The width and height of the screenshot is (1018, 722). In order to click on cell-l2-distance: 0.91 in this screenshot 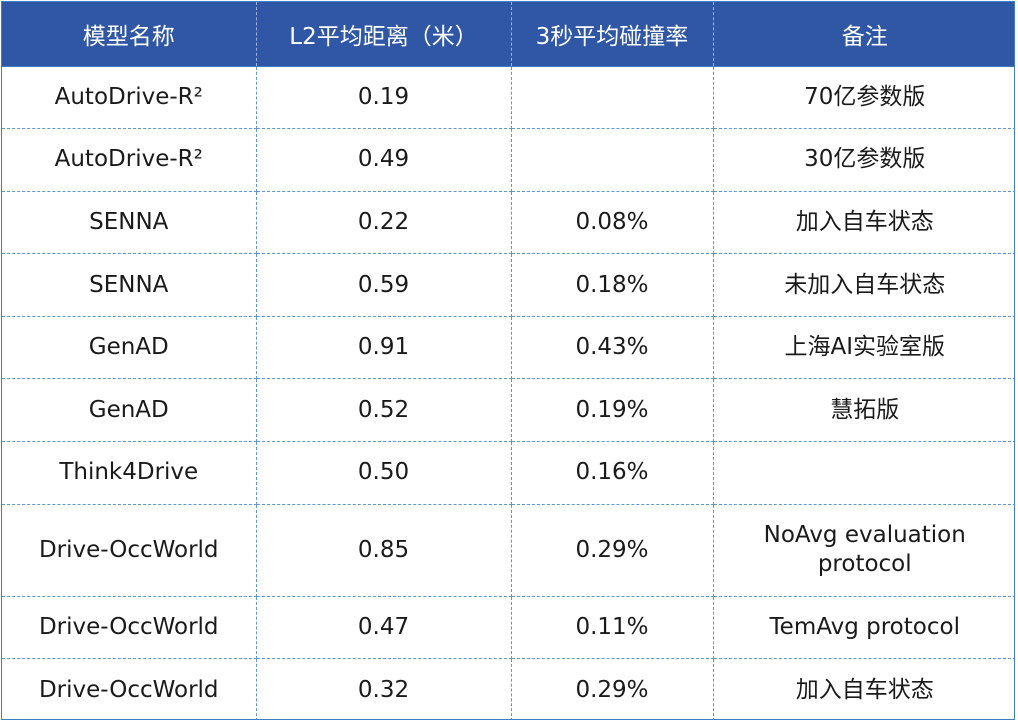, I will do `click(384, 348)`.